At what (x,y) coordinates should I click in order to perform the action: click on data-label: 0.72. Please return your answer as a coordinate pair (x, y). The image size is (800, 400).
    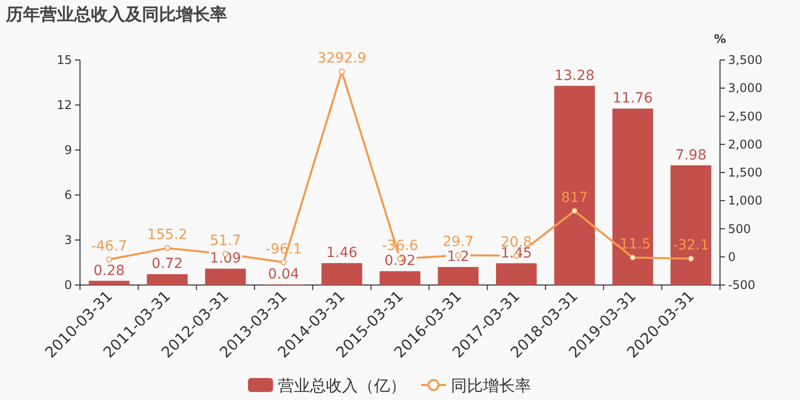
    Looking at the image, I should click on (167, 264).